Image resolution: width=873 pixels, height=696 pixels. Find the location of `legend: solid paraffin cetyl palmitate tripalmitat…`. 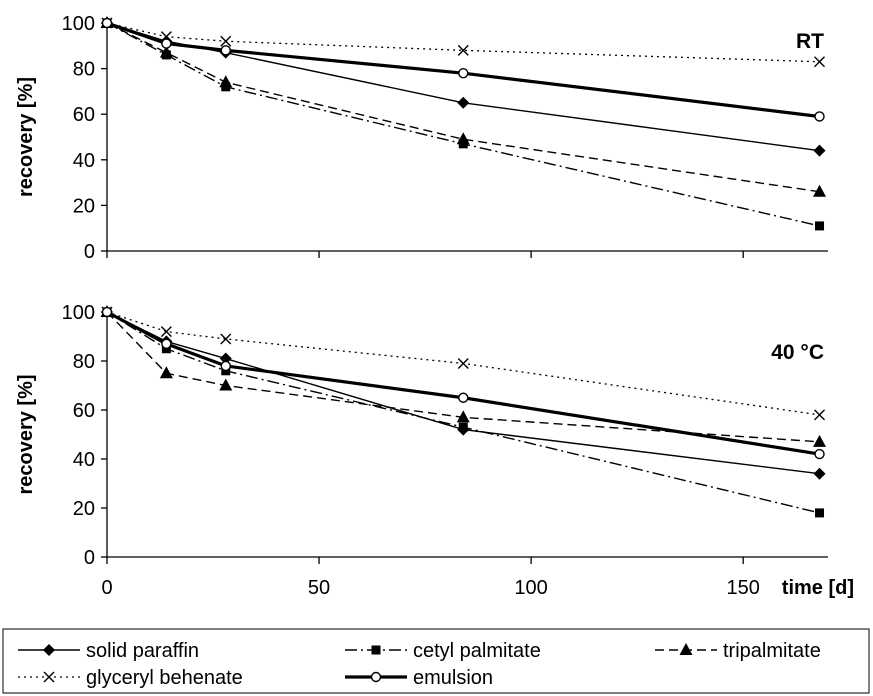

legend: solid paraffin cetyl palmitate tripalmitat… is located at coordinates (436, 661).